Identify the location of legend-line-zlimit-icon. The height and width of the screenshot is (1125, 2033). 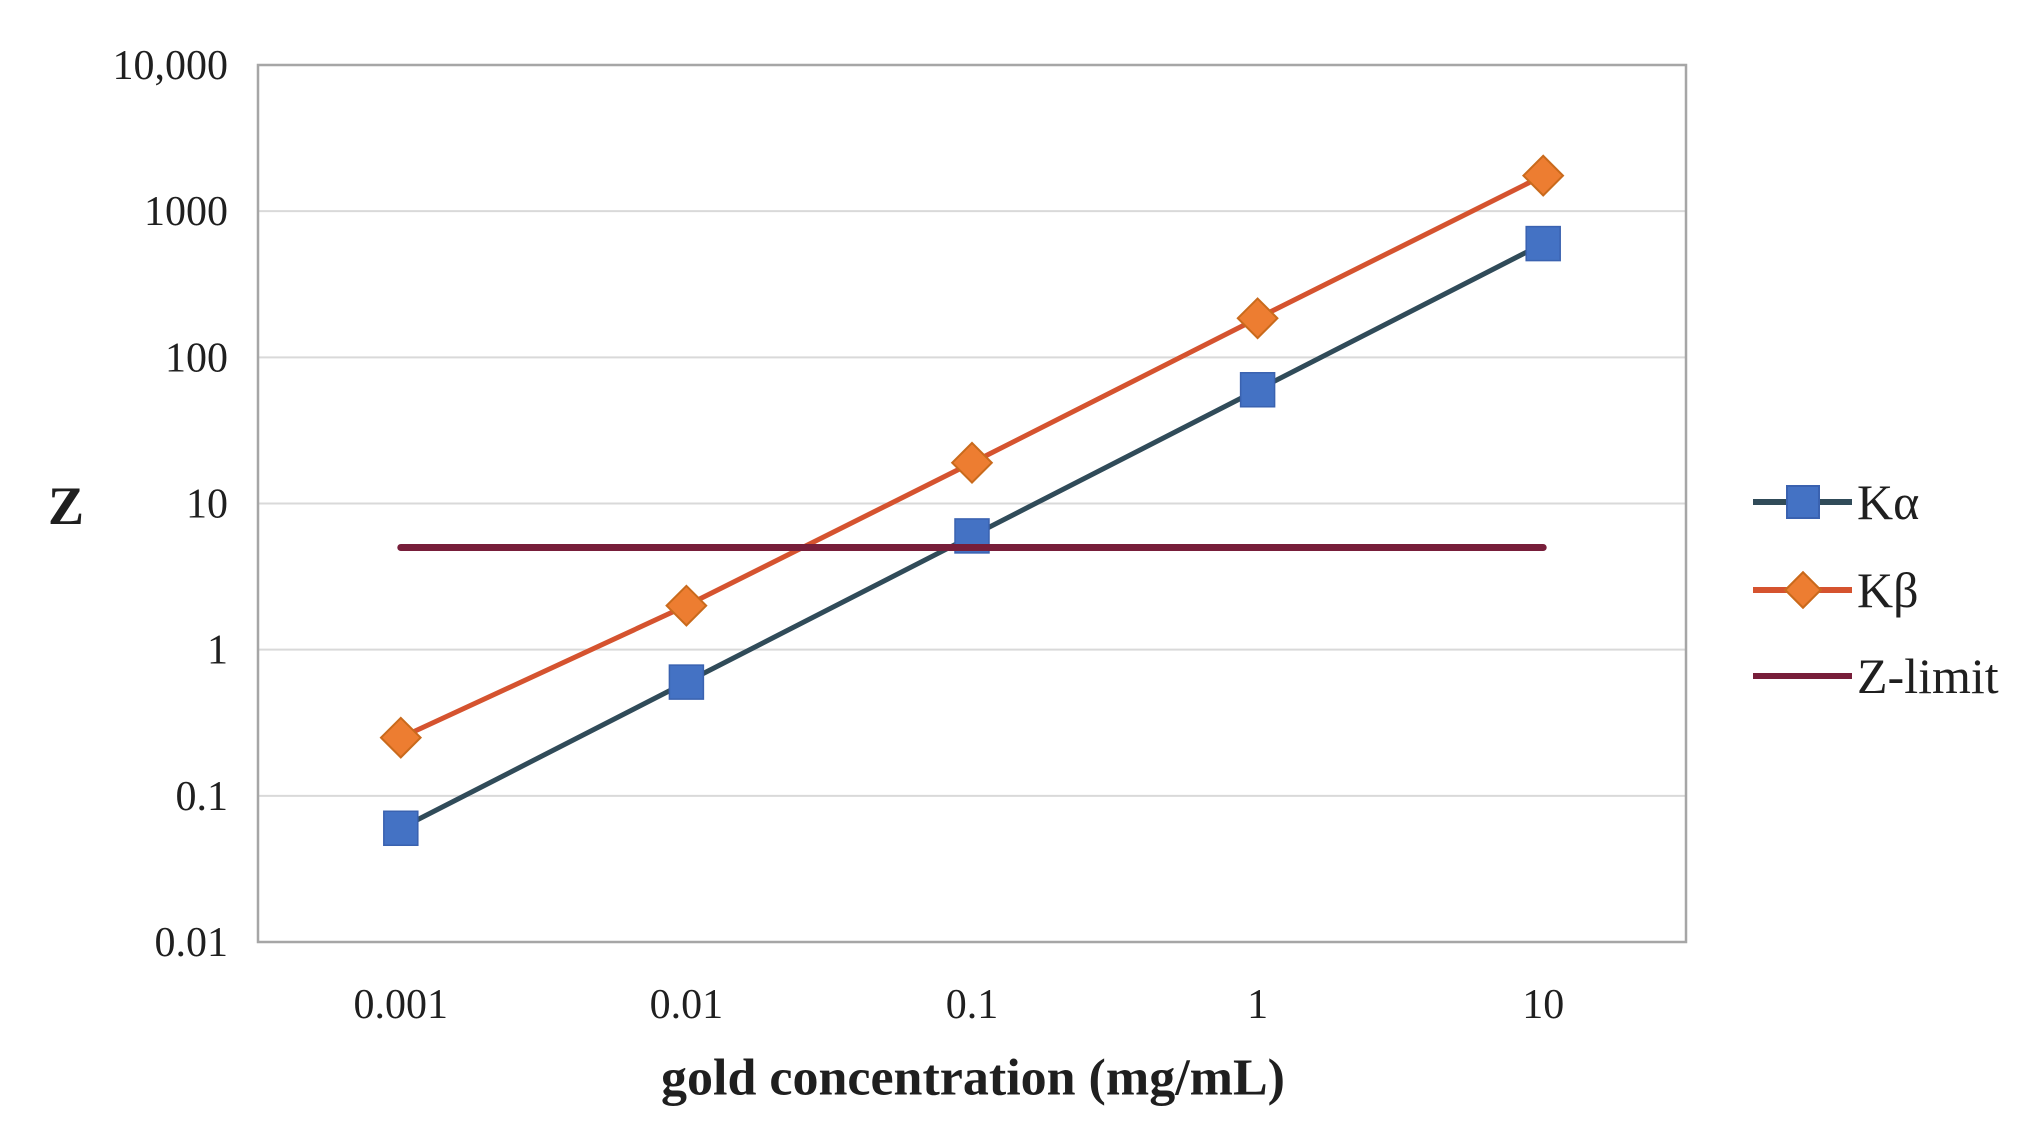
(1802, 676).